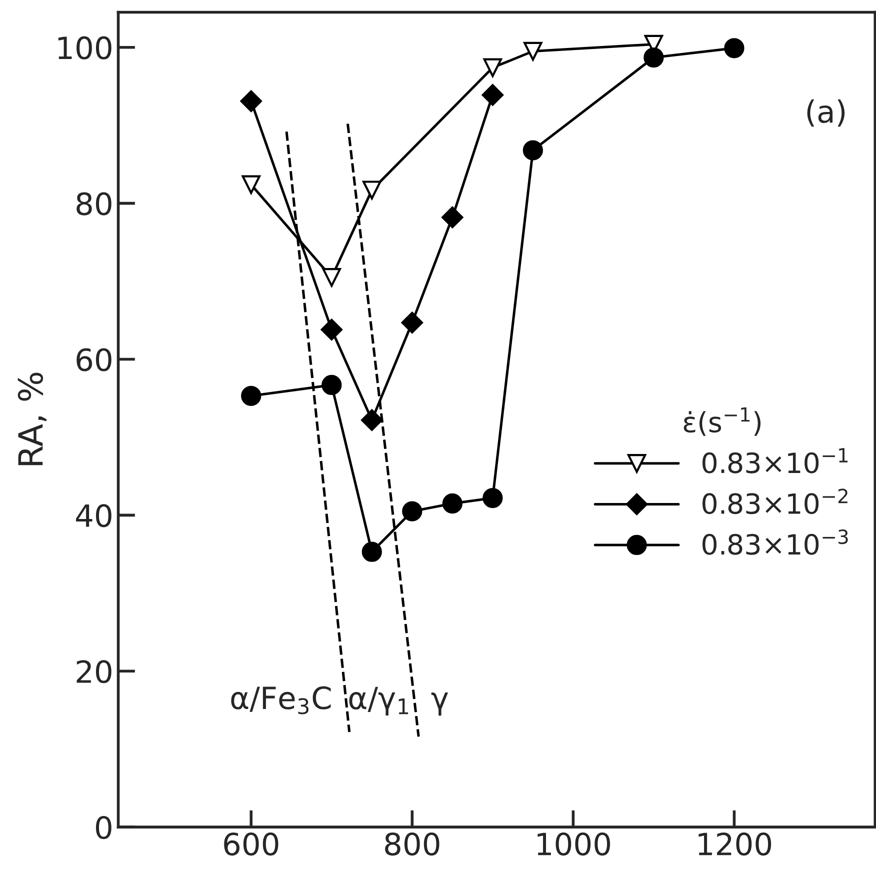 This screenshot has height=878, width=876. What do you see at coordinates (94, 516) in the screenshot?
I see `y-tick-label: 40` at bounding box center [94, 516].